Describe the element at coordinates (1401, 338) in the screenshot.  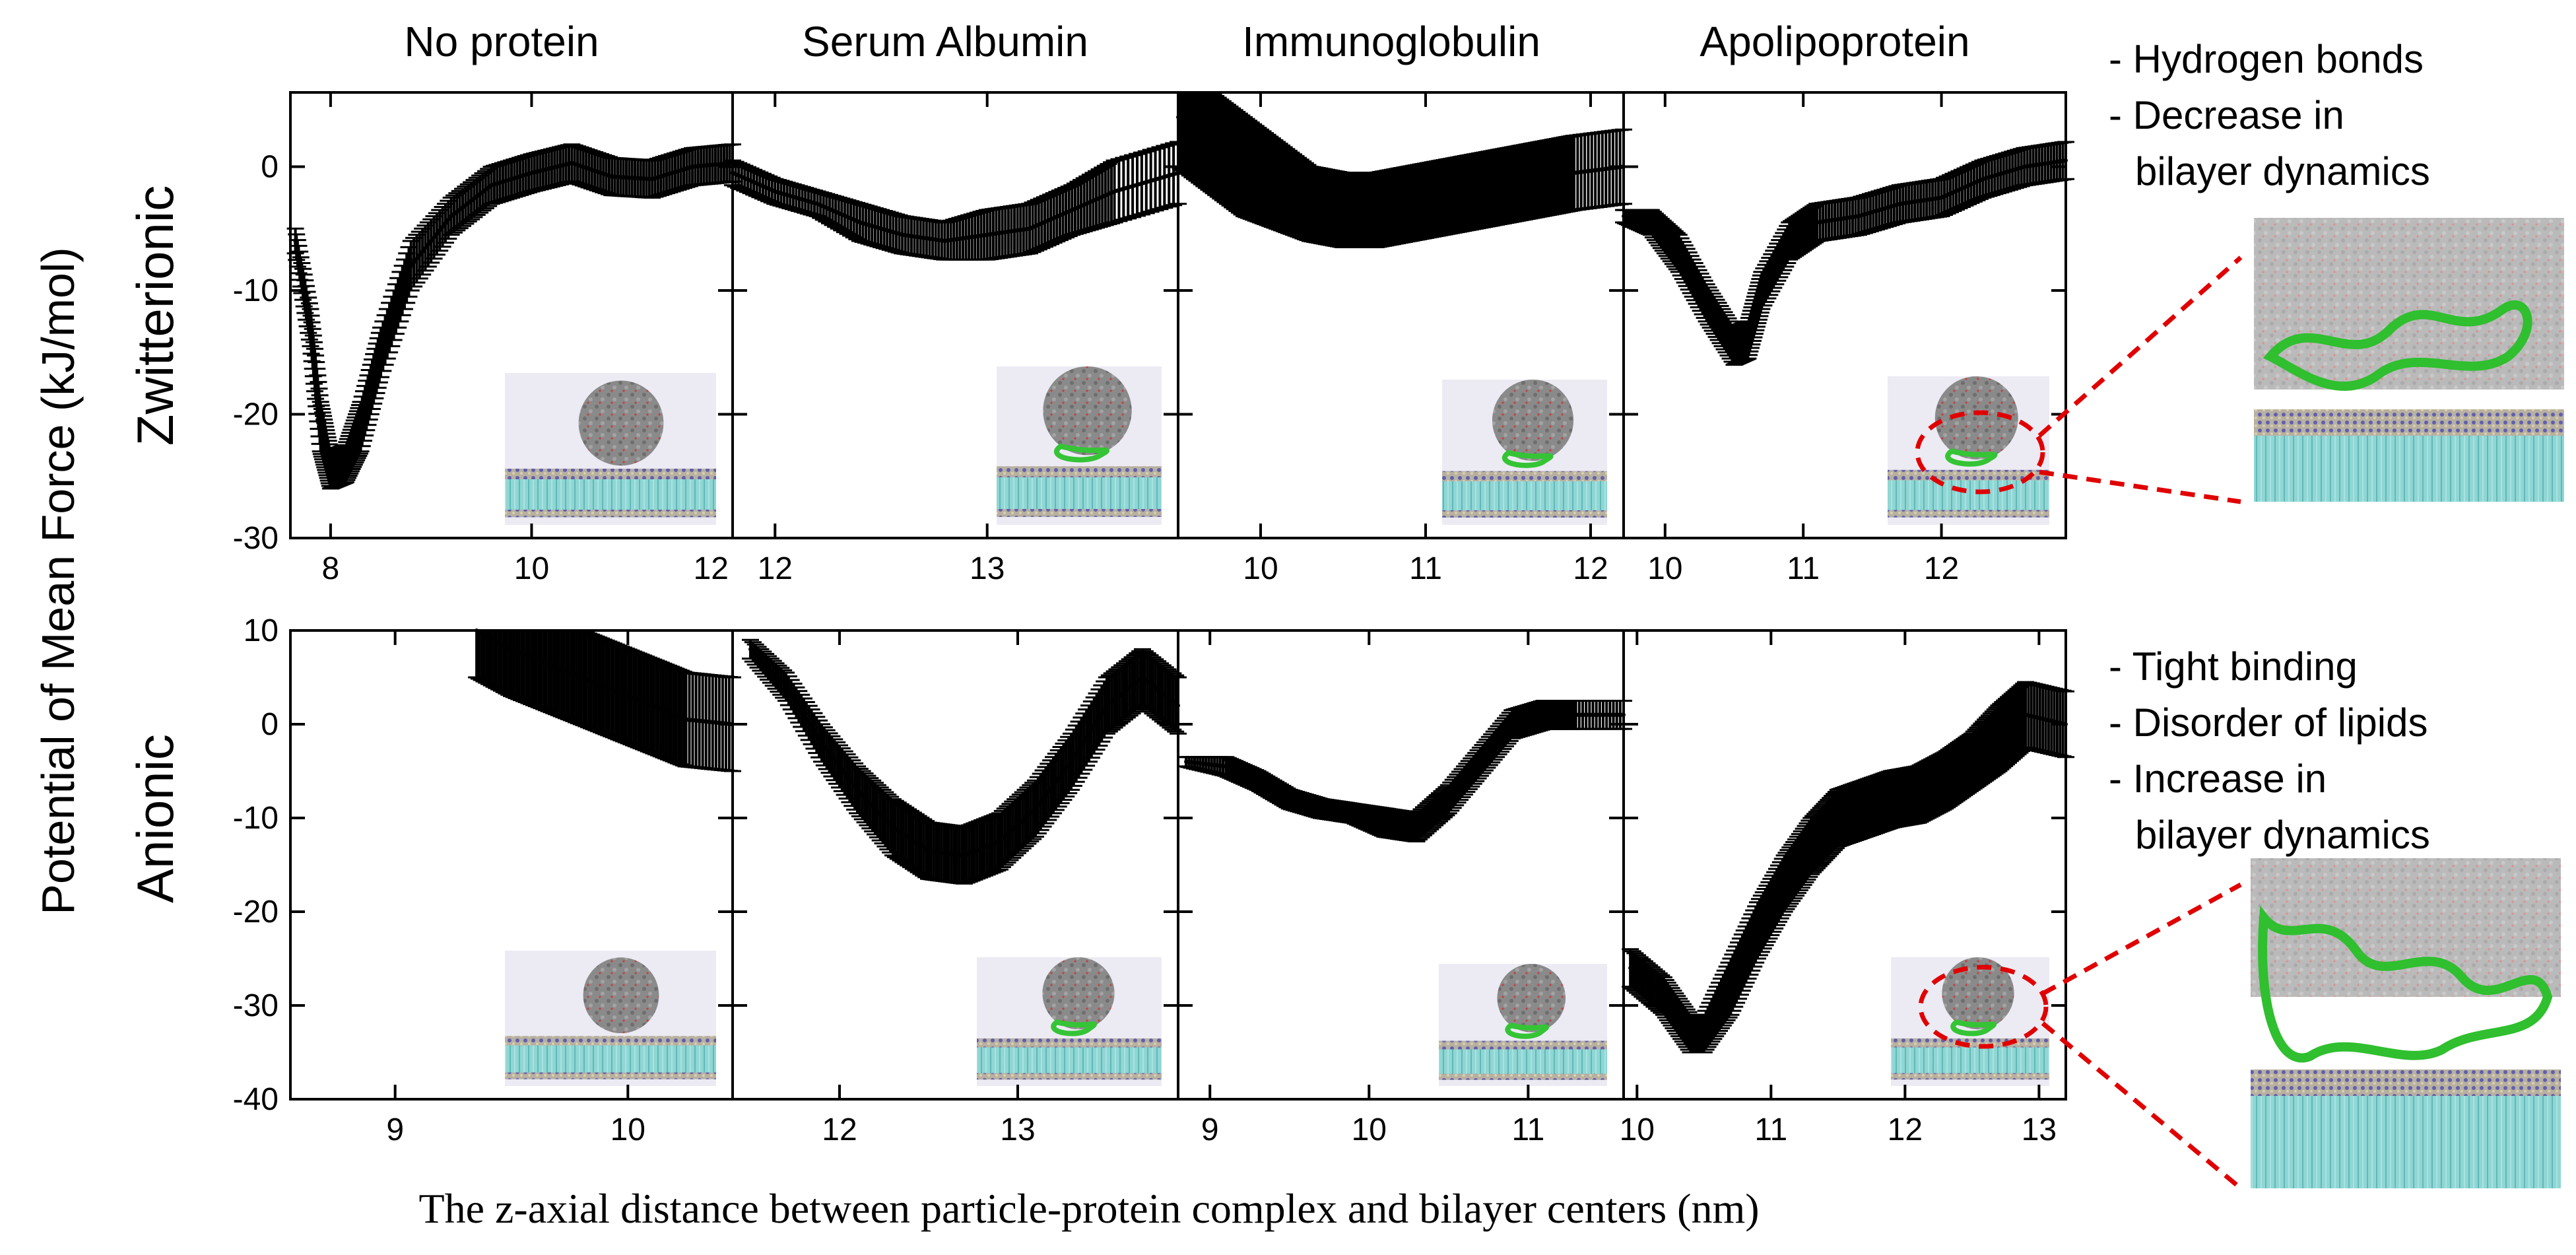
I see `panel-zwitterionic-immunoglobulin: 10 11 12` at that location.